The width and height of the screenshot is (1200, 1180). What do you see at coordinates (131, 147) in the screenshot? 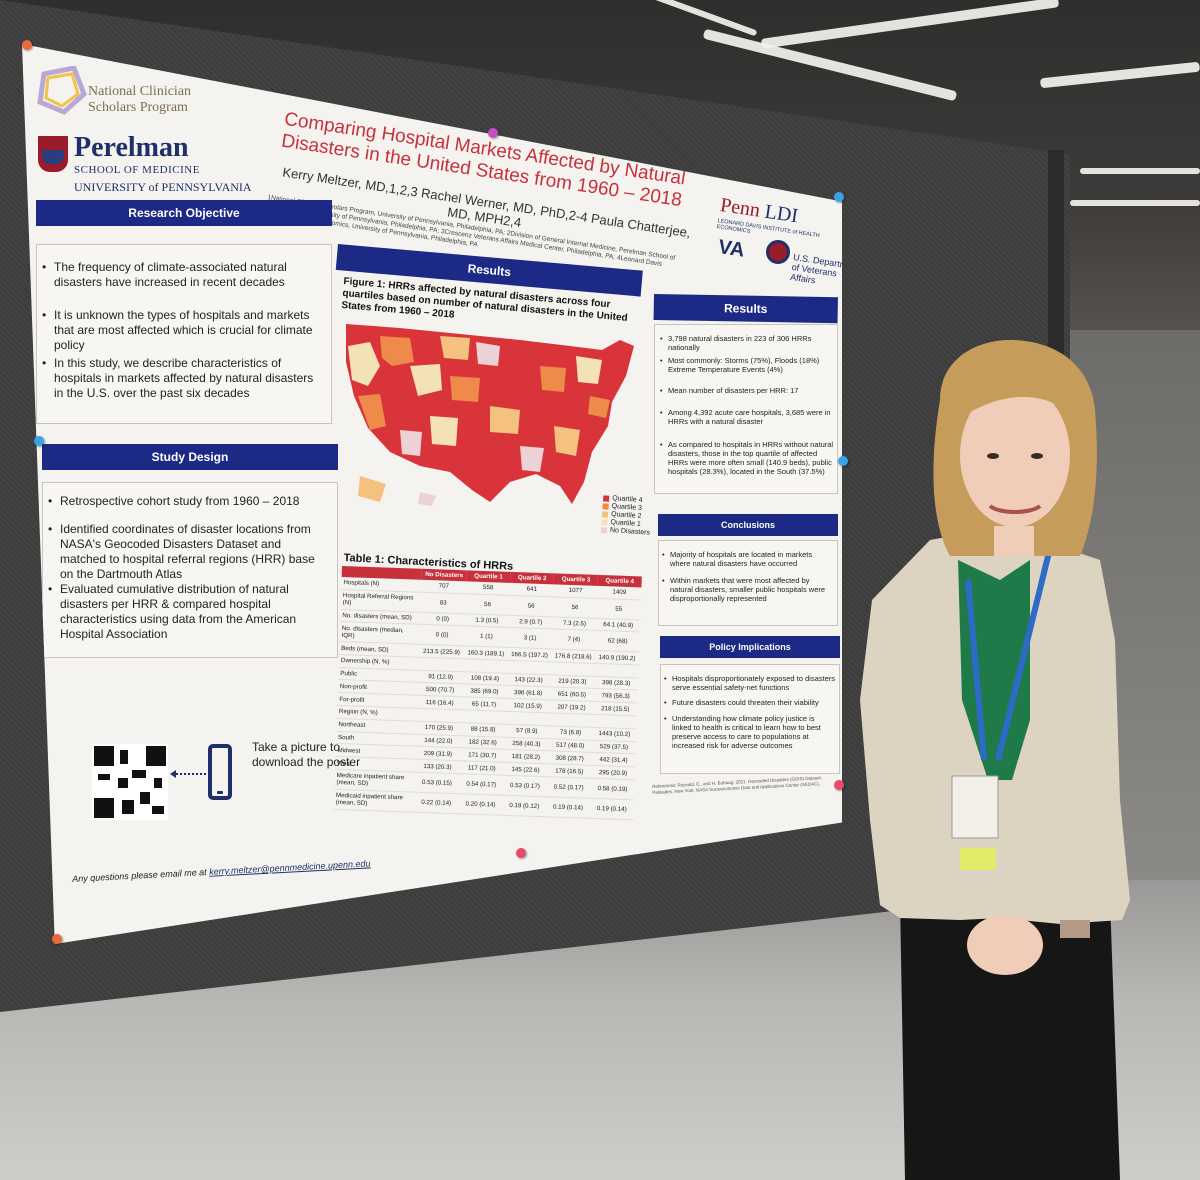
I see `penn-logo-name: Perelman` at bounding box center [131, 147].